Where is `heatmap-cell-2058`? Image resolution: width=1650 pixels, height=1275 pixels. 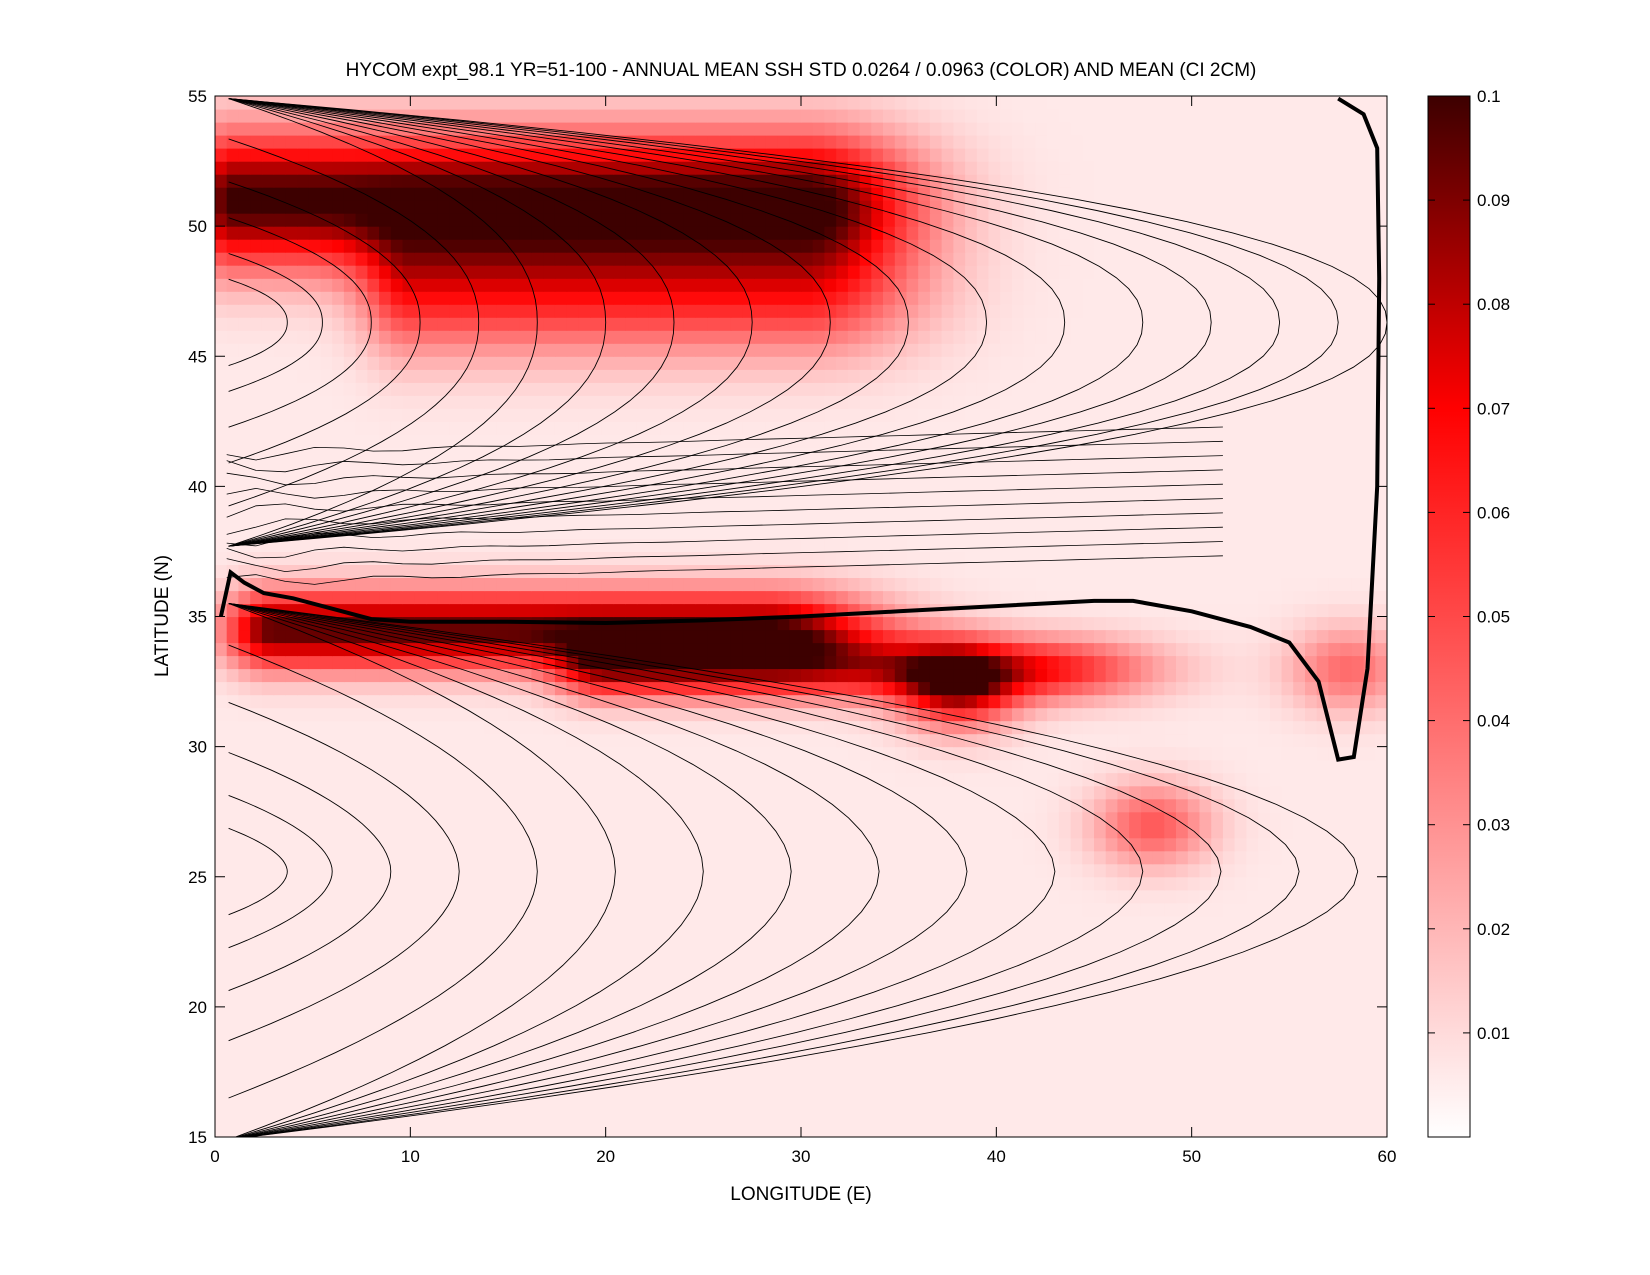
heatmap-cell-2058 is located at coordinates (901, 870).